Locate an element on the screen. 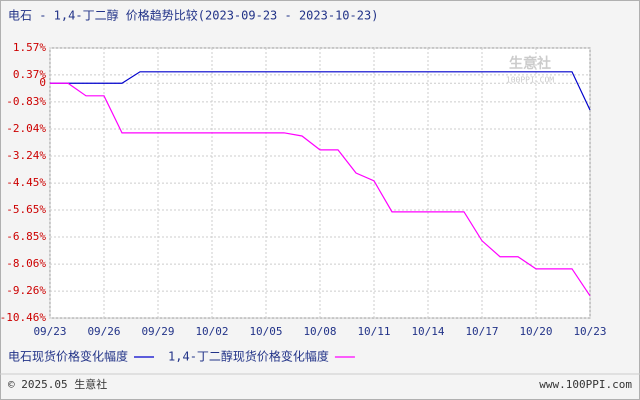 Image resolution: width=640 pixels, height=400 pixels. watermark-site: 100PPI.COM is located at coordinates (530, 80).